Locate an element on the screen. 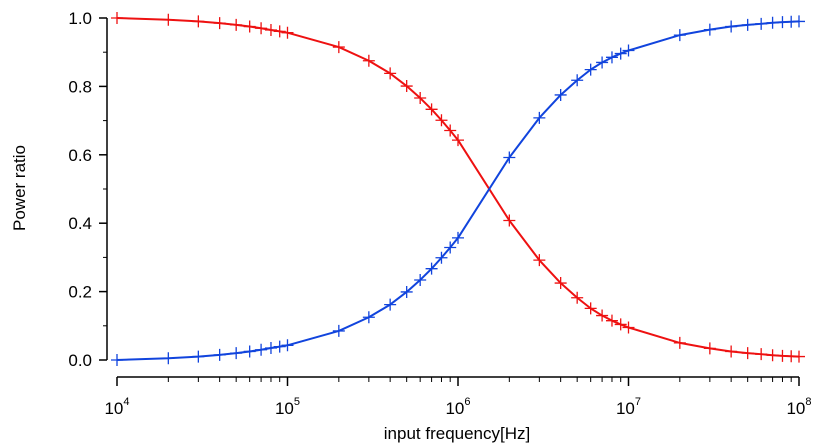 This screenshot has width=817, height=447. x-tick-exponent: 6 is located at coordinates (467, 402).